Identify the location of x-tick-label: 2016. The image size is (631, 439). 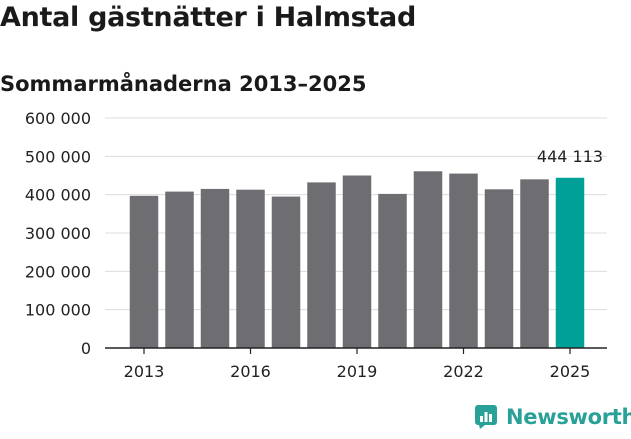
(250, 371).